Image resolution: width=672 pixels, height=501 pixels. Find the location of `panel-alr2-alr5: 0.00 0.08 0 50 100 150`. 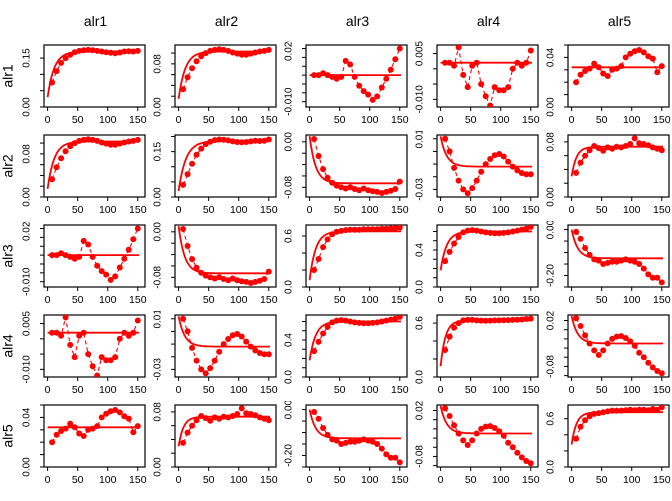

panel-alr2-alr5: 0.00 0.08 0 50 100 150 is located at coordinates (605, 176).